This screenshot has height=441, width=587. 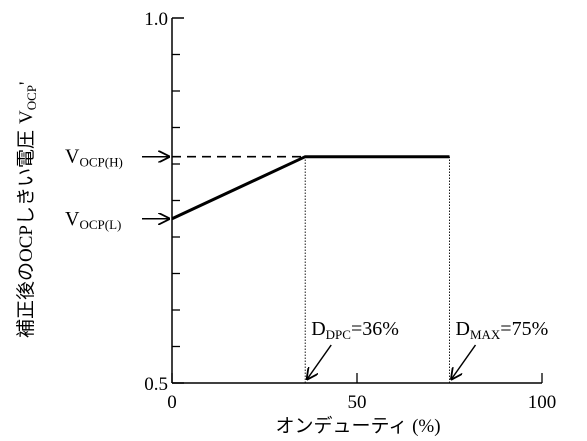 What do you see at coordinates (357, 426) in the screenshot?
I see `x-axis-label: オンデューティ (%)` at bounding box center [357, 426].